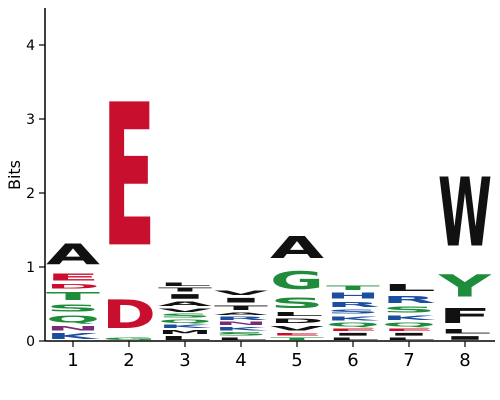 This screenshot has width=500, height=400. I want to click on x-tick-label: 5, so click(296, 360).